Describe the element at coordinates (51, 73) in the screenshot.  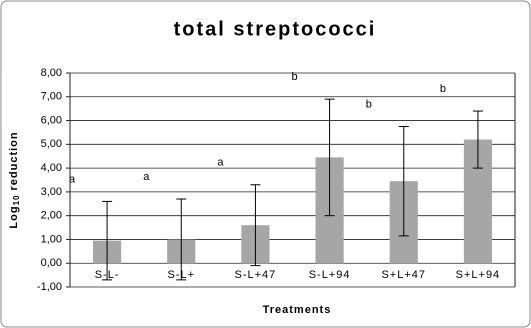
I see `y-tick-label: 8,00` at that location.